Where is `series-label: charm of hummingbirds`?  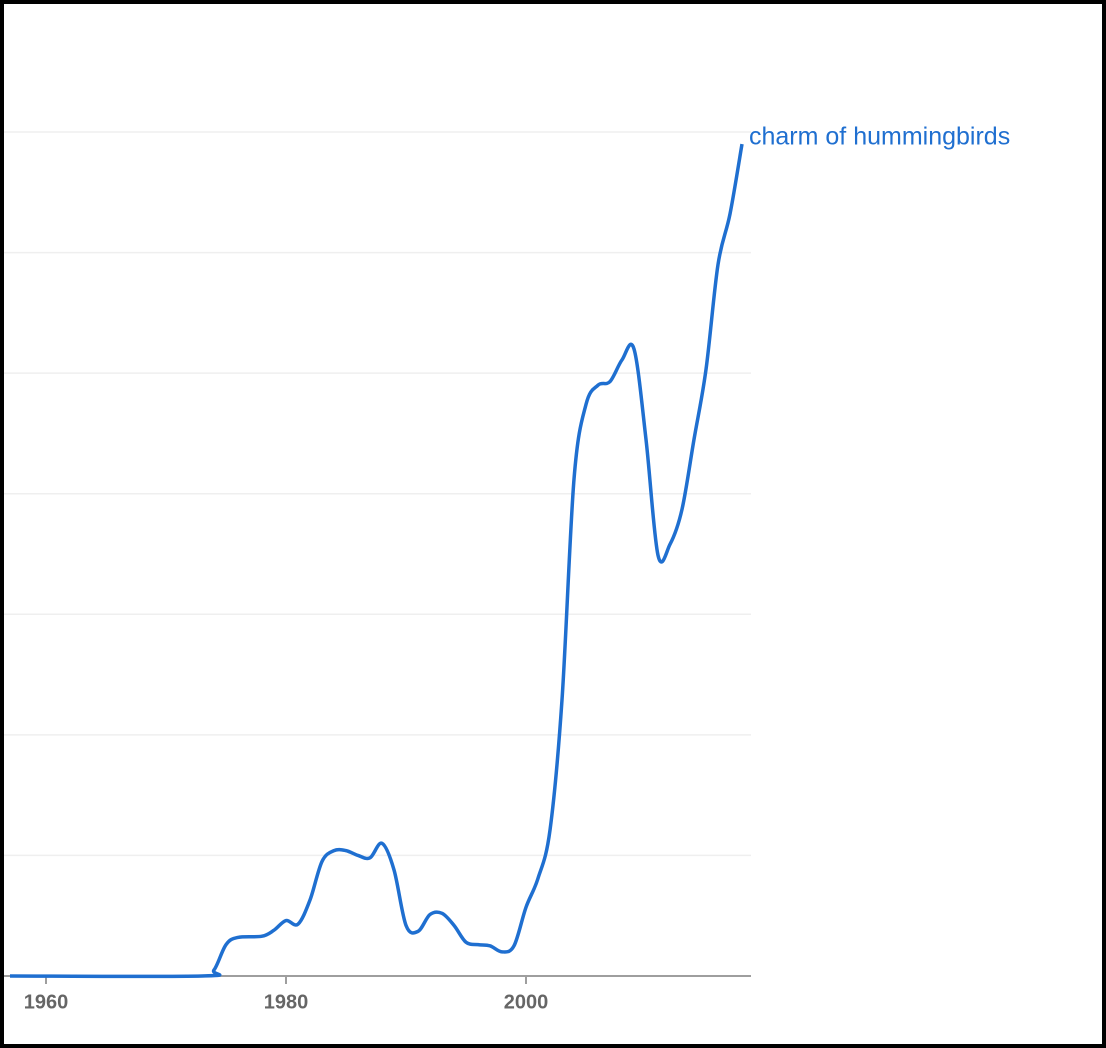 series-label: charm of hummingbirds is located at coordinates (879, 137).